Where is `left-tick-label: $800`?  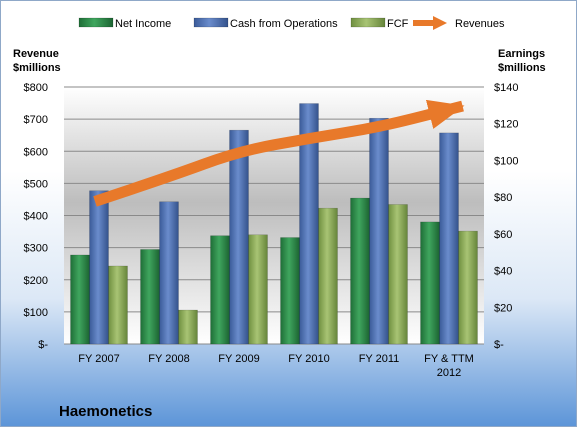
left-tick-label: $800 is located at coordinates (36, 88).